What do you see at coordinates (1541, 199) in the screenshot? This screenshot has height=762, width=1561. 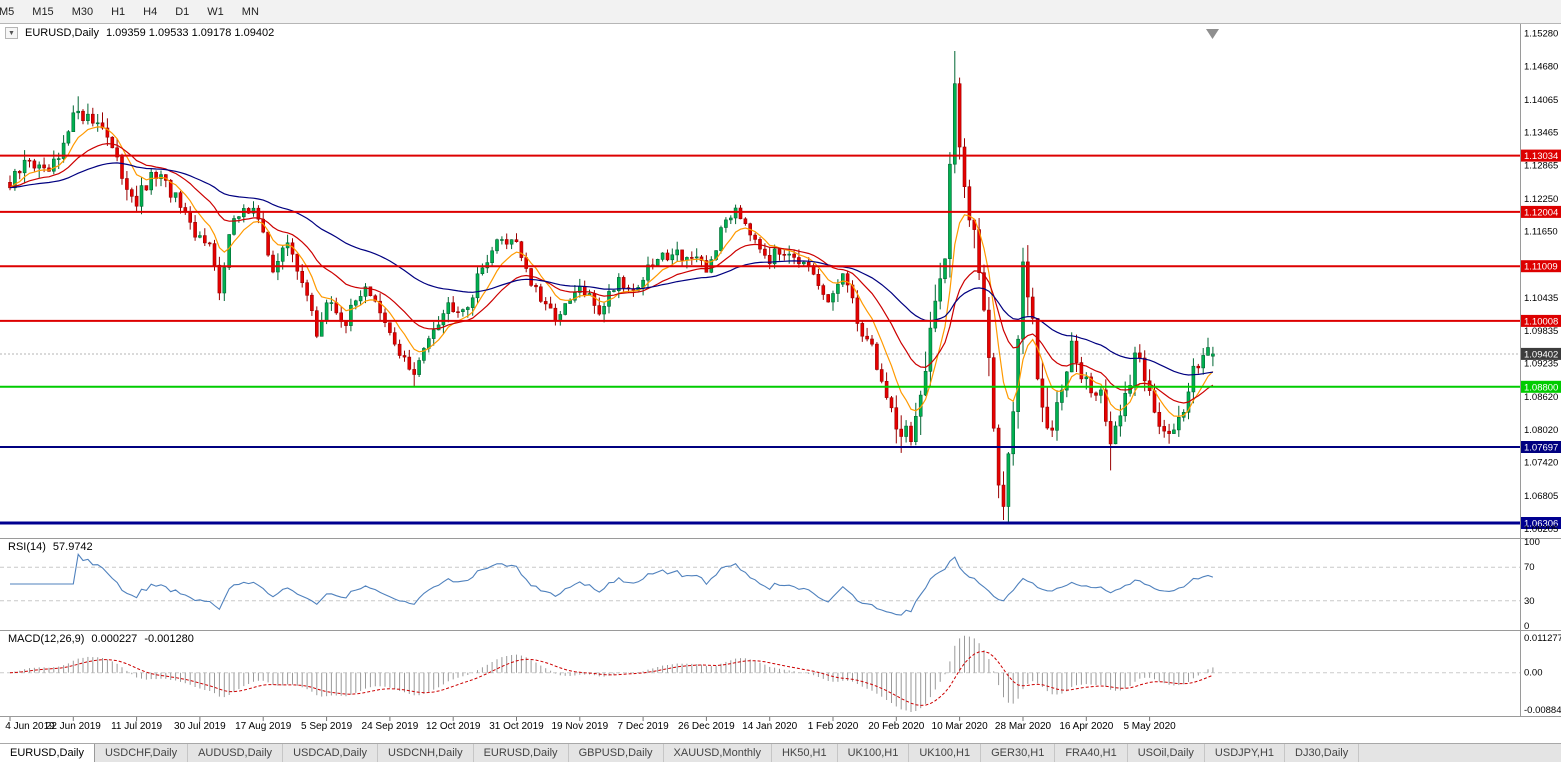 I see `price-tick-label: 1.12250` at bounding box center [1541, 199].